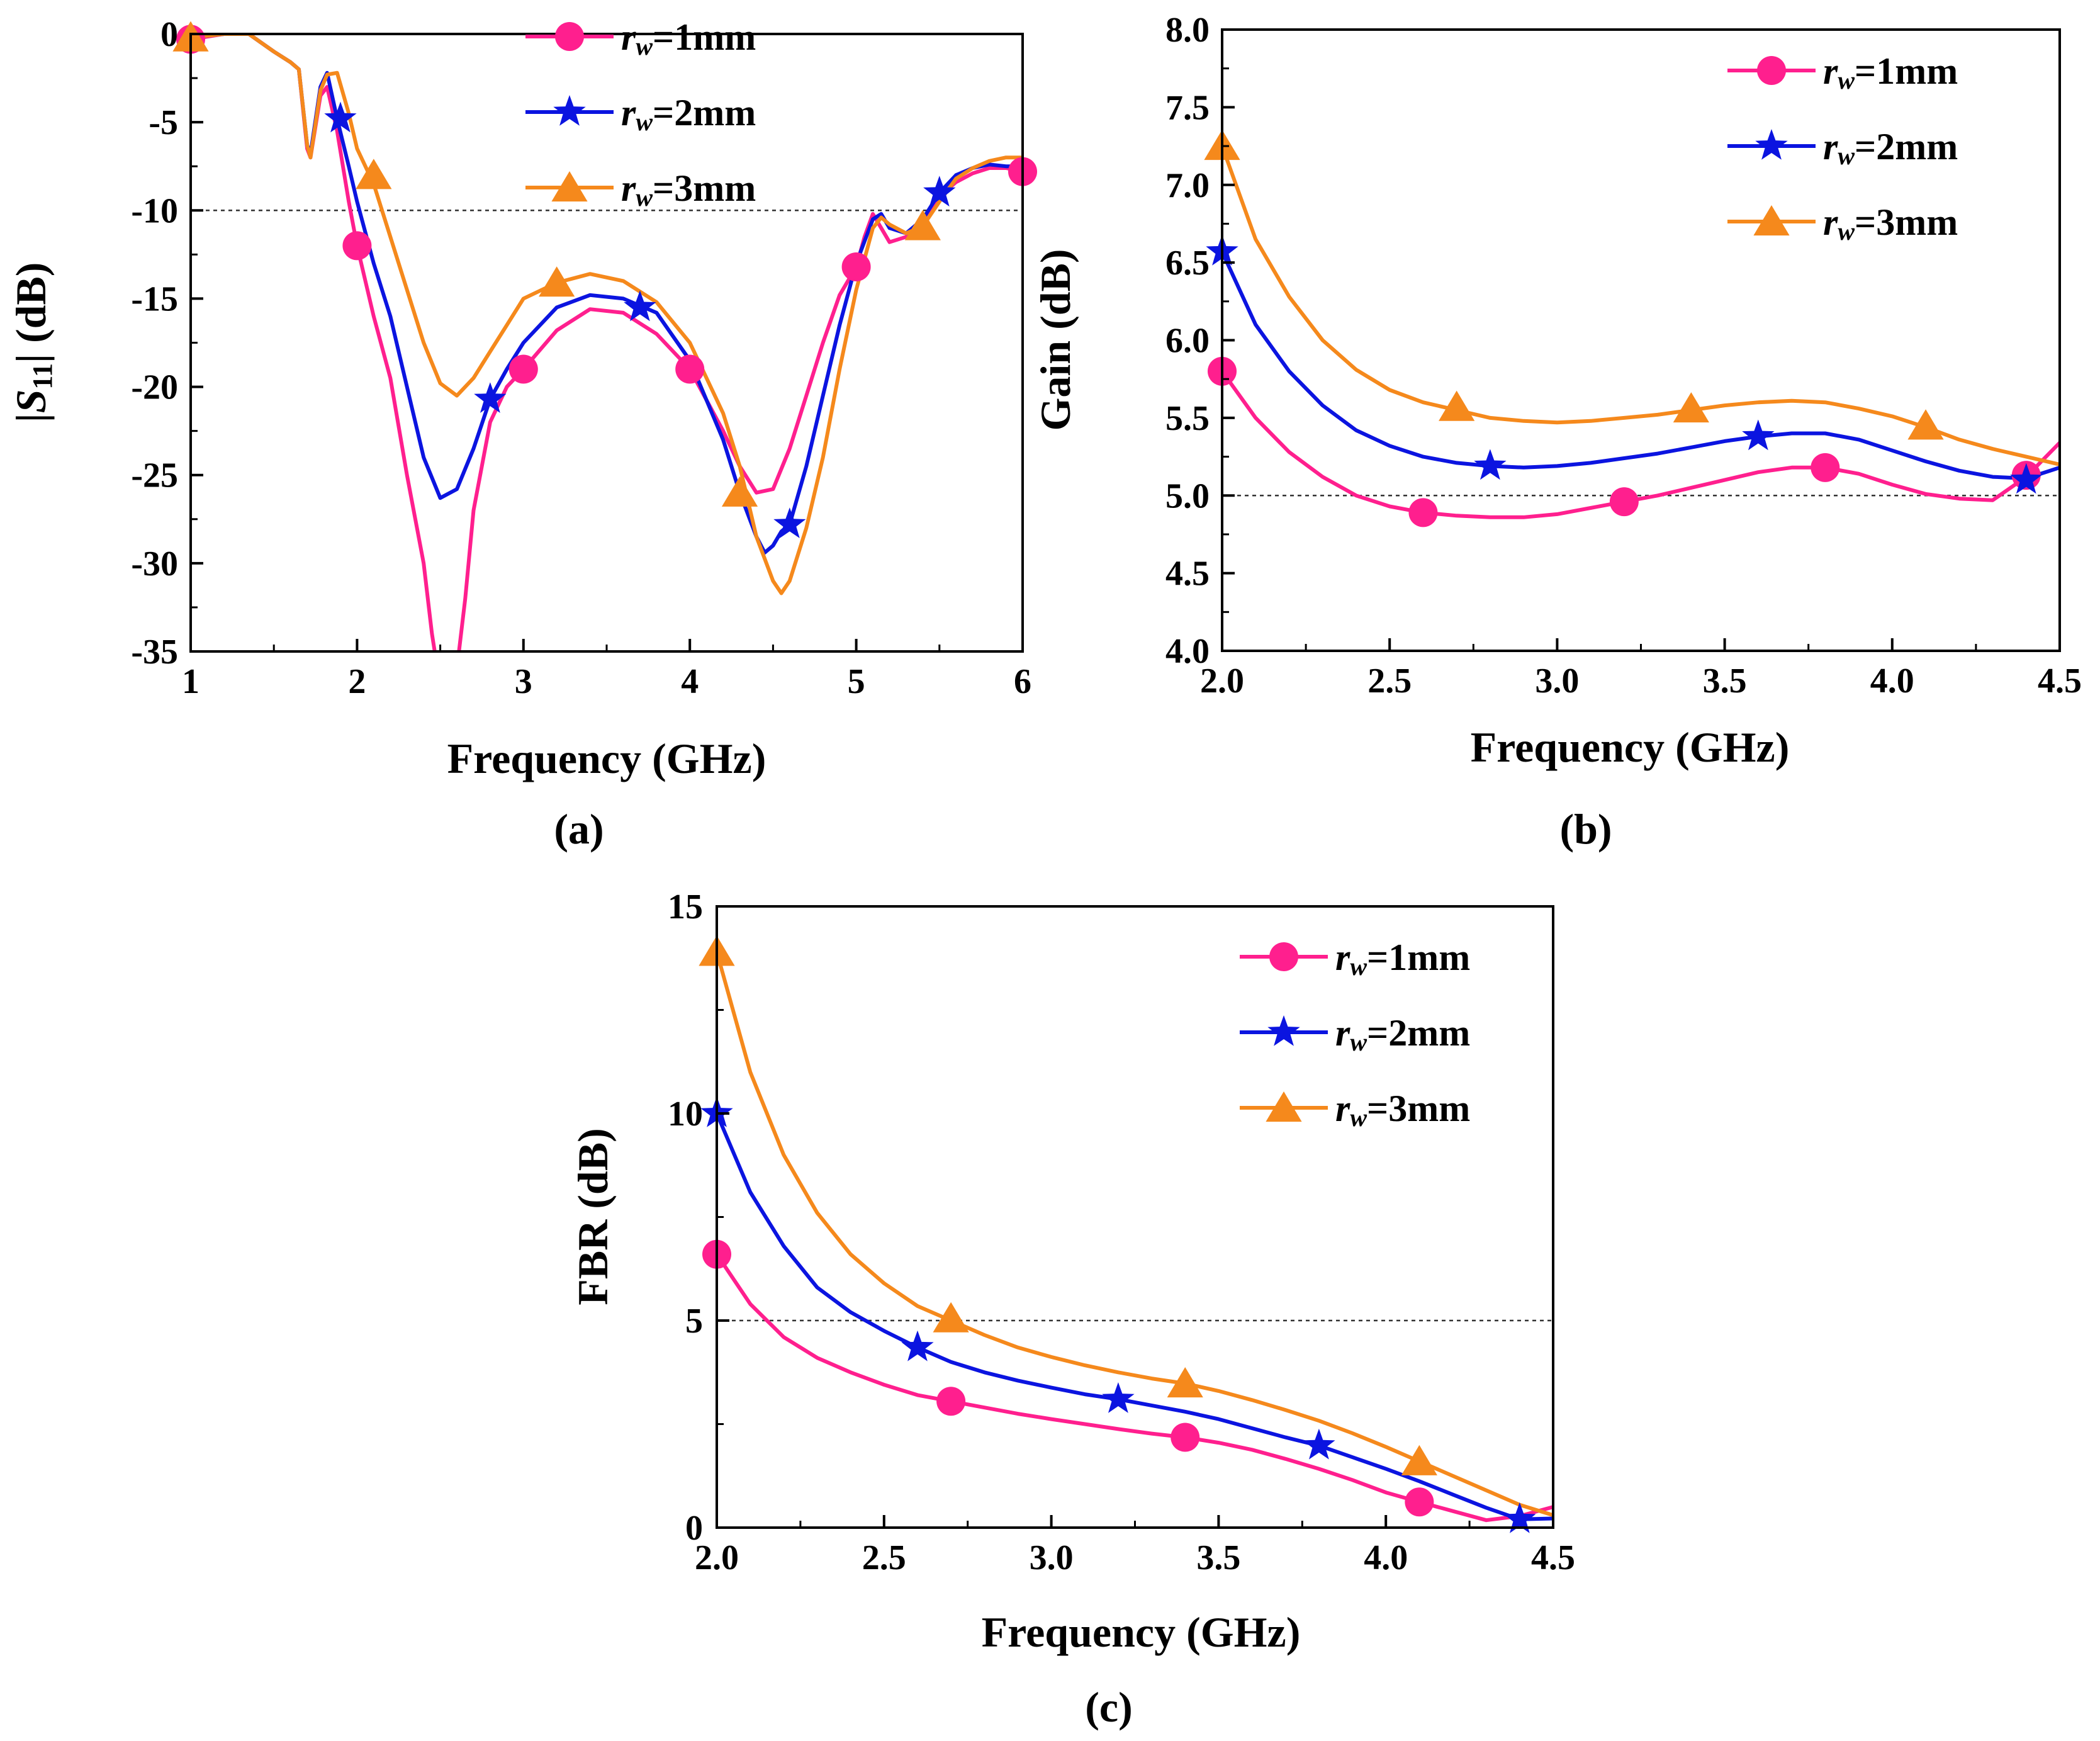  I want to click on series-markers-b, so click(1624, 328).